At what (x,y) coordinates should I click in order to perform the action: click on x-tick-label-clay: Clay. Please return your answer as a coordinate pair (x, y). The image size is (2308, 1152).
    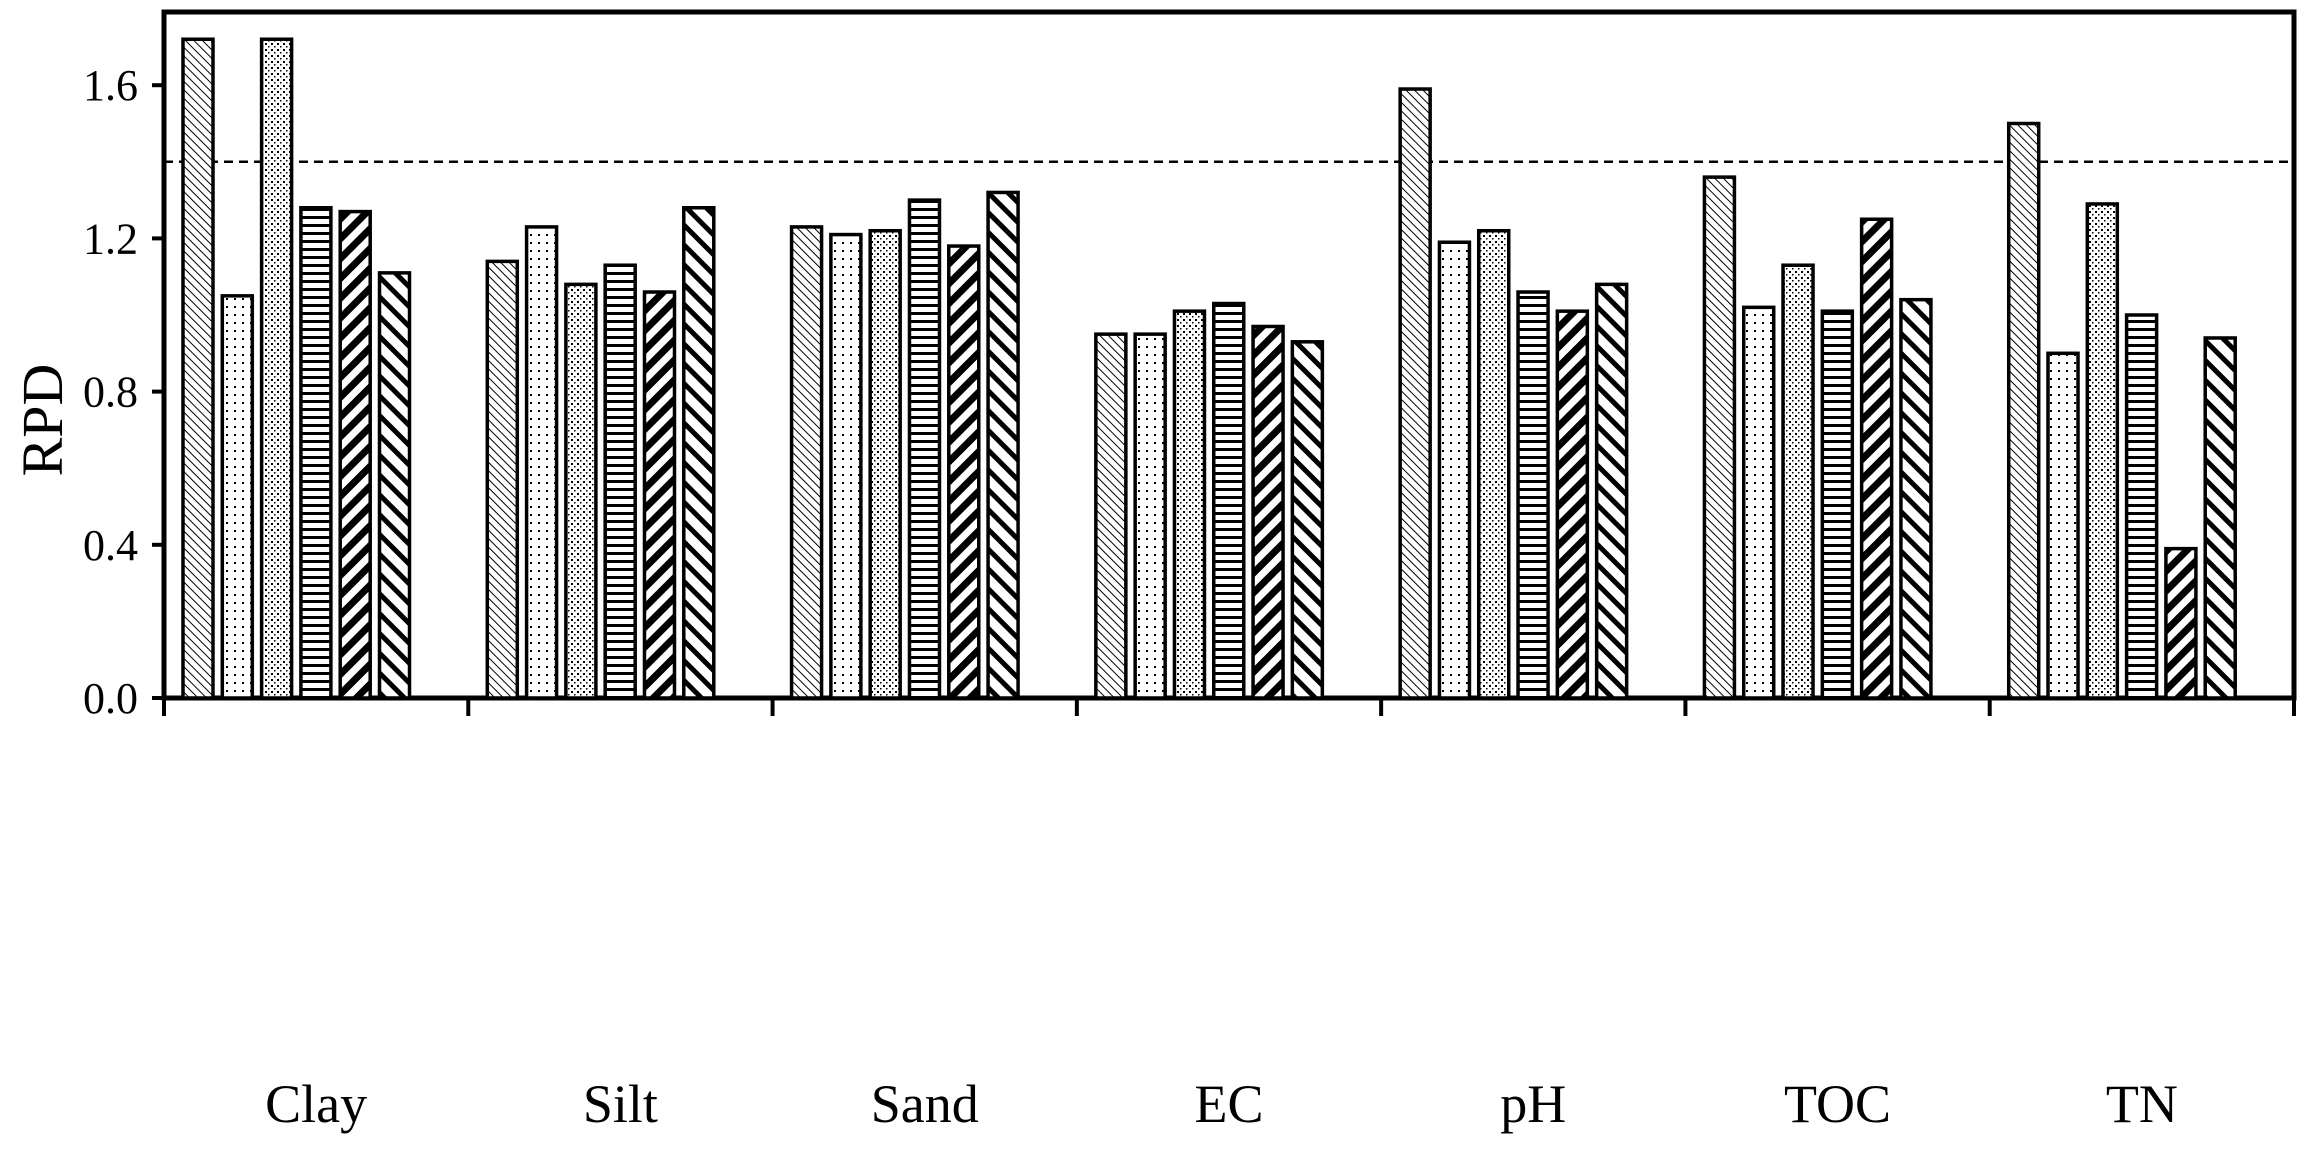
    Looking at the image, I should click on (316, 1104).